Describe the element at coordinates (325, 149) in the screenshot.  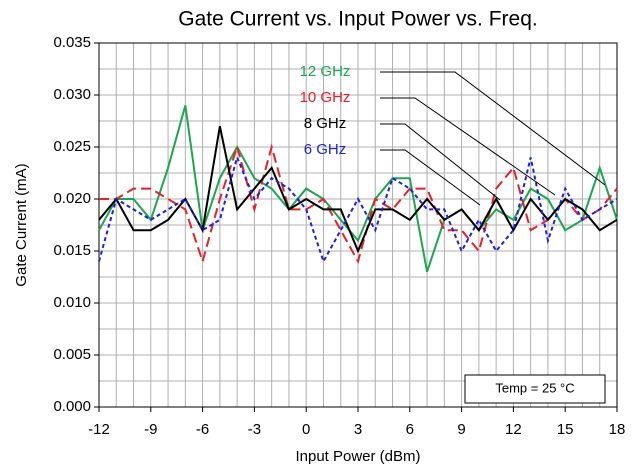
I see `legend-label: 6 GHz` at that location.